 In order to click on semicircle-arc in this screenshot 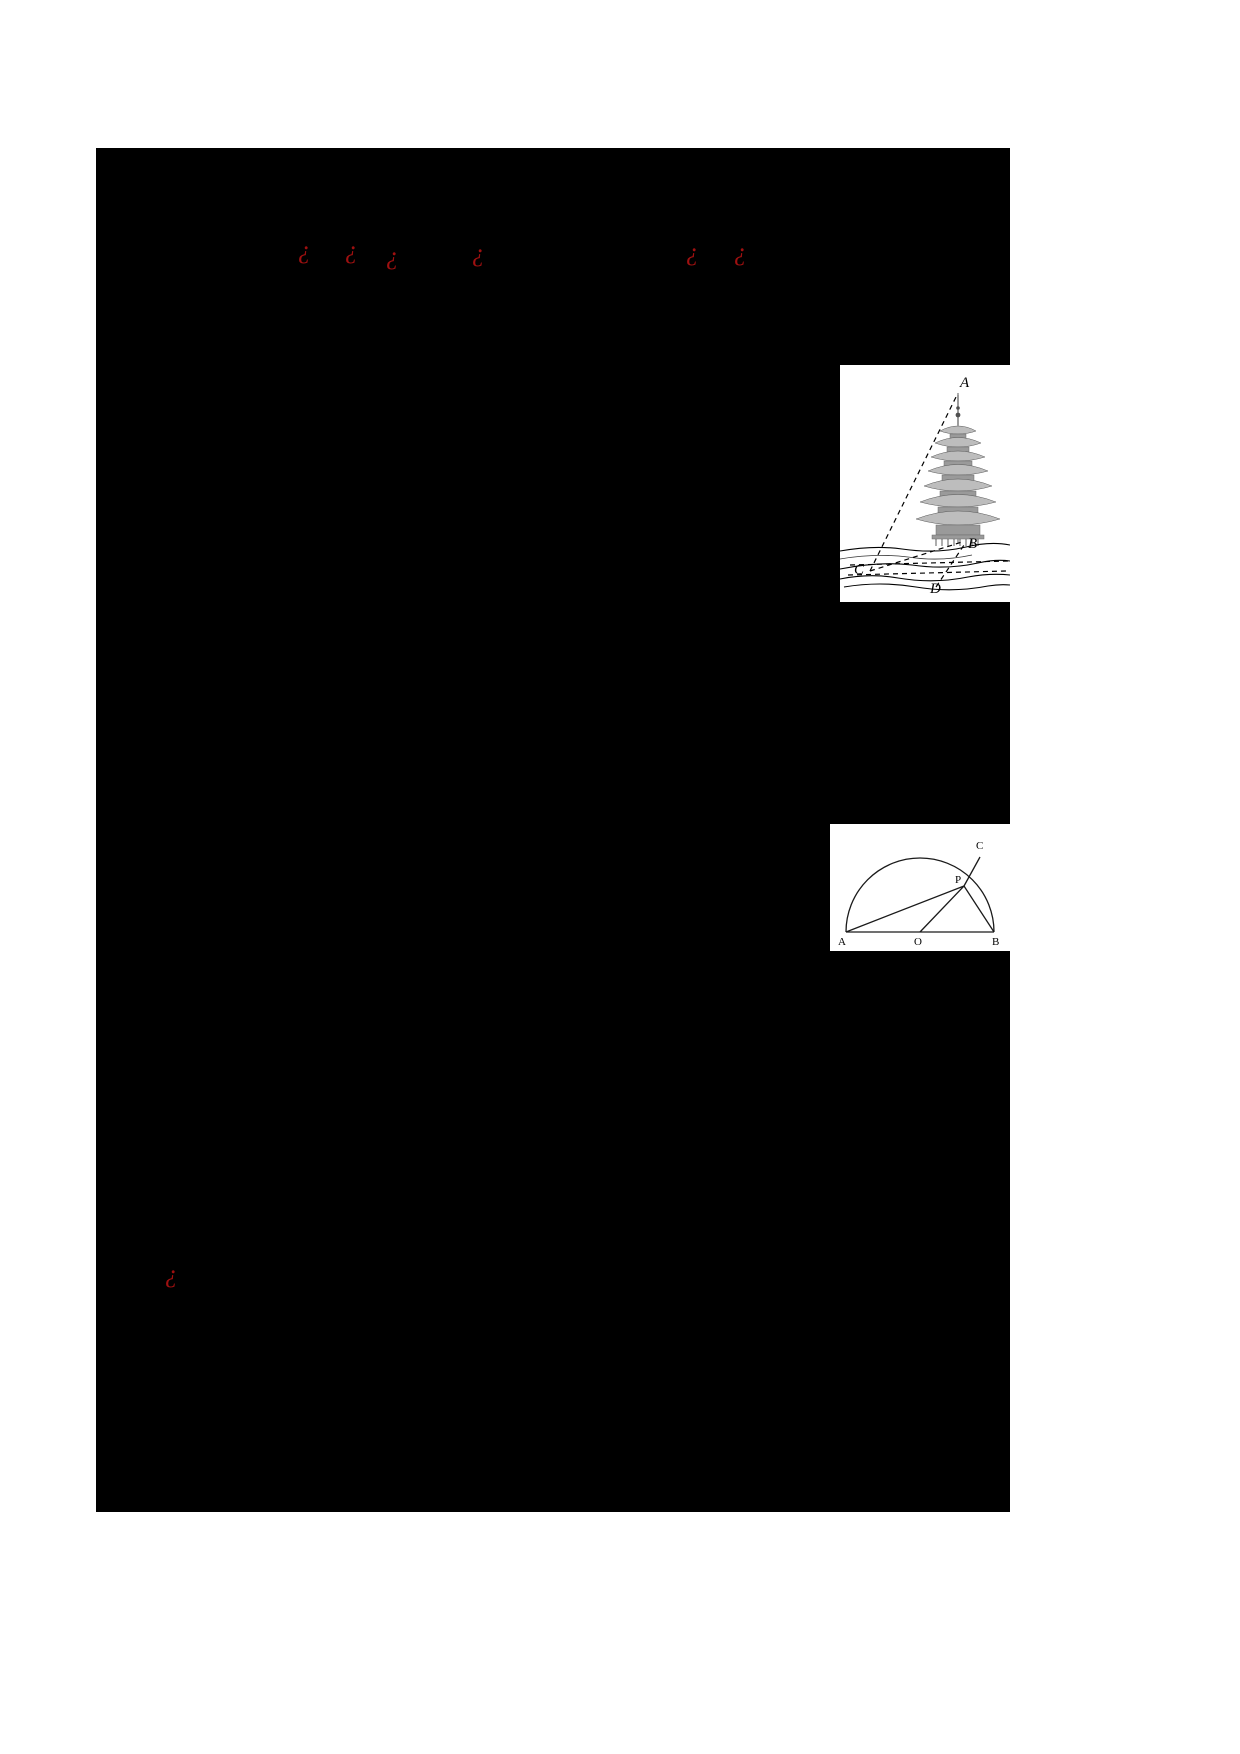, I will do `click(920, 895)`.